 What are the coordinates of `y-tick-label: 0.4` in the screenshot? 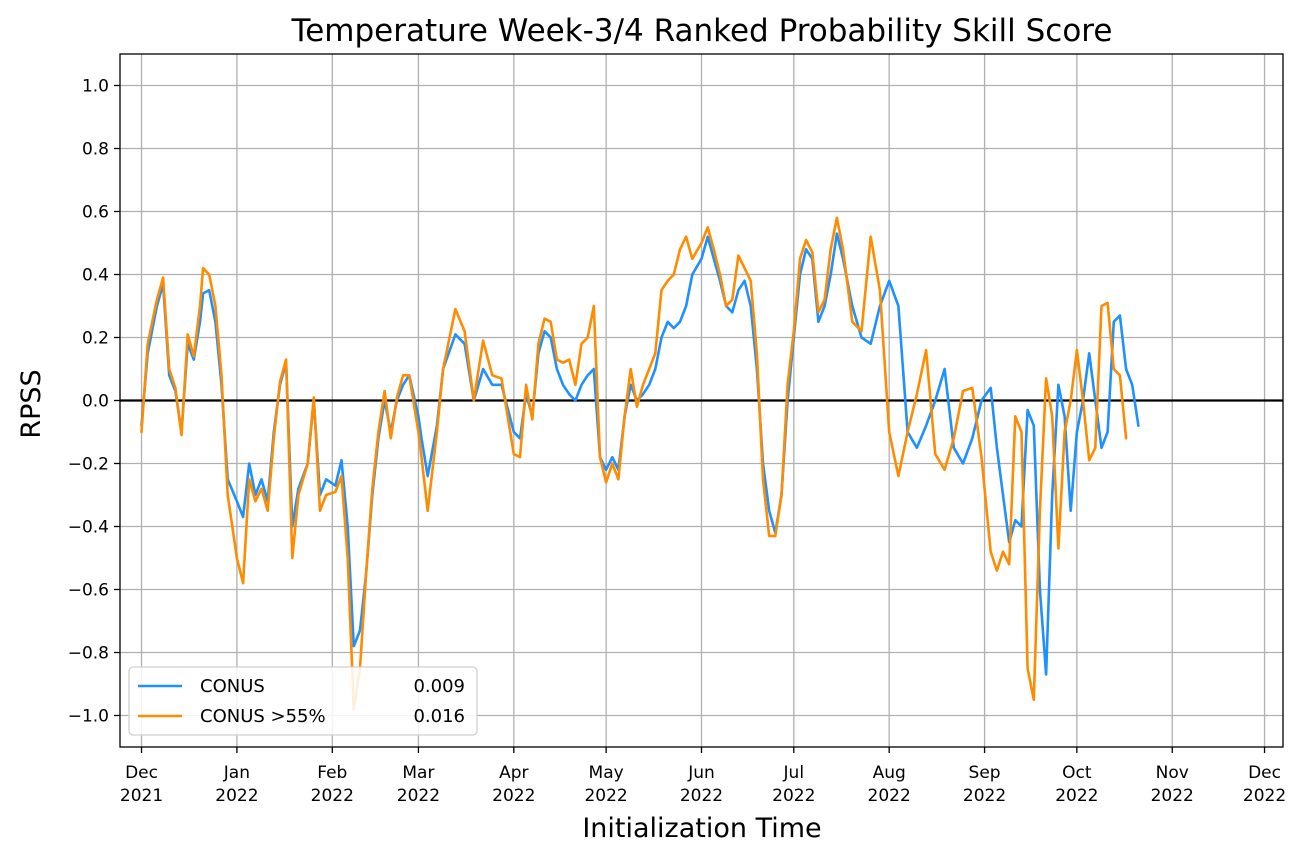 It's located at (95, 276).